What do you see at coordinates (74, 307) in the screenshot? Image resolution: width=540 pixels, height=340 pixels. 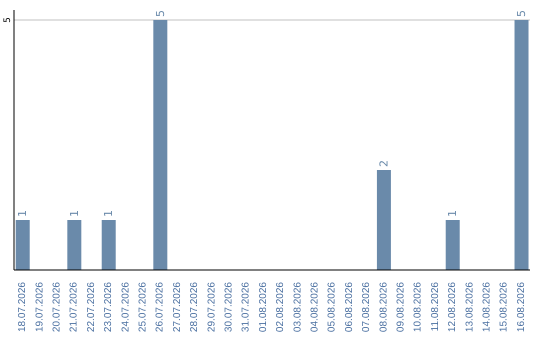 I see `x-tick-label: 21.07.2026` at bounding box center [74, 307].